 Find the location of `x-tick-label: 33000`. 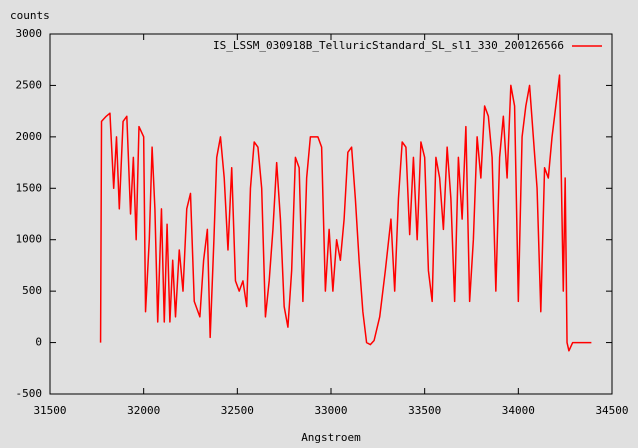

x-tick-label: 33000 is located at coordinates (330, 410).